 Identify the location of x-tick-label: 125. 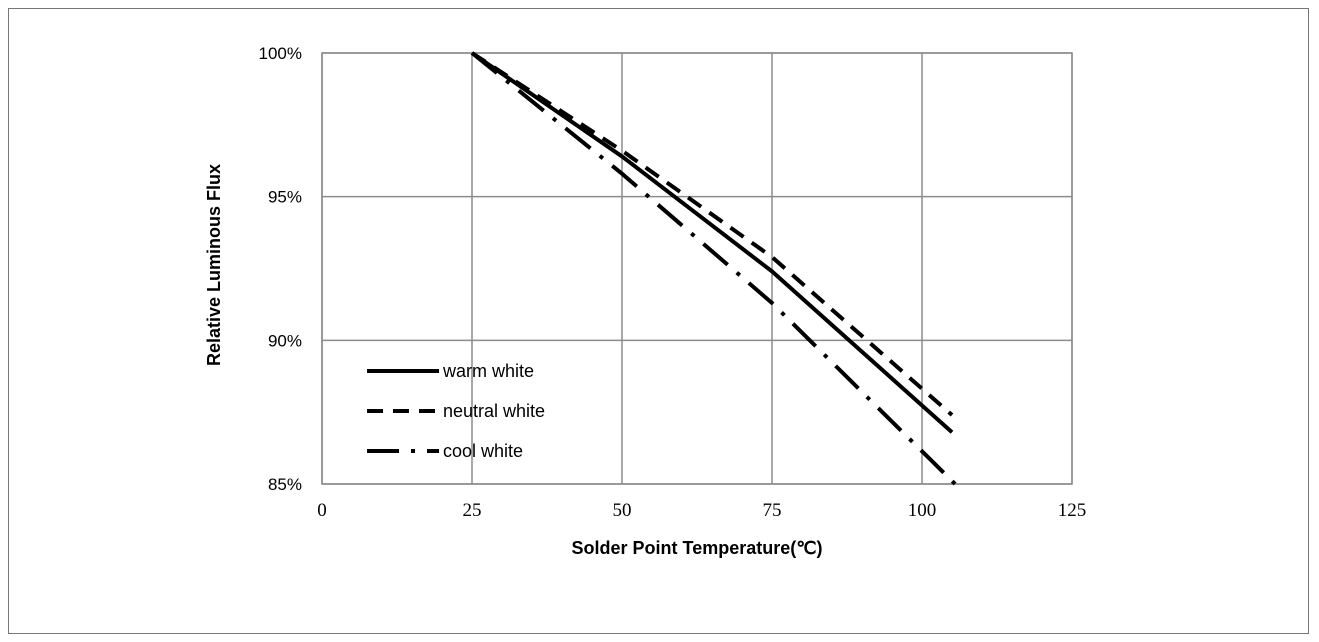
(1072, 510).